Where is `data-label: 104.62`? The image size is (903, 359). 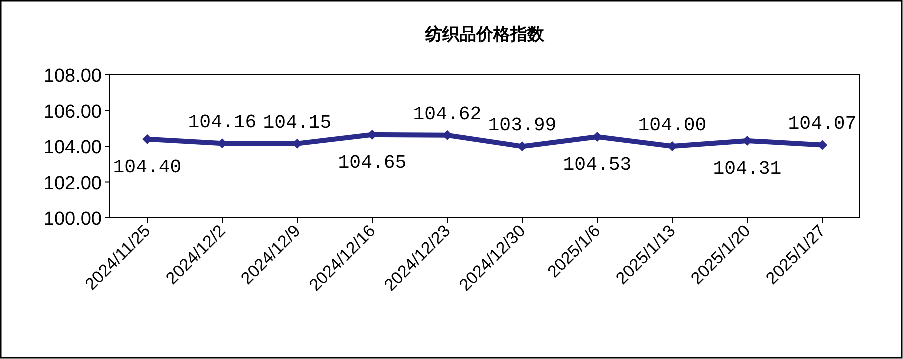 data-label: 104.62 is located at coordinates (447, 114).